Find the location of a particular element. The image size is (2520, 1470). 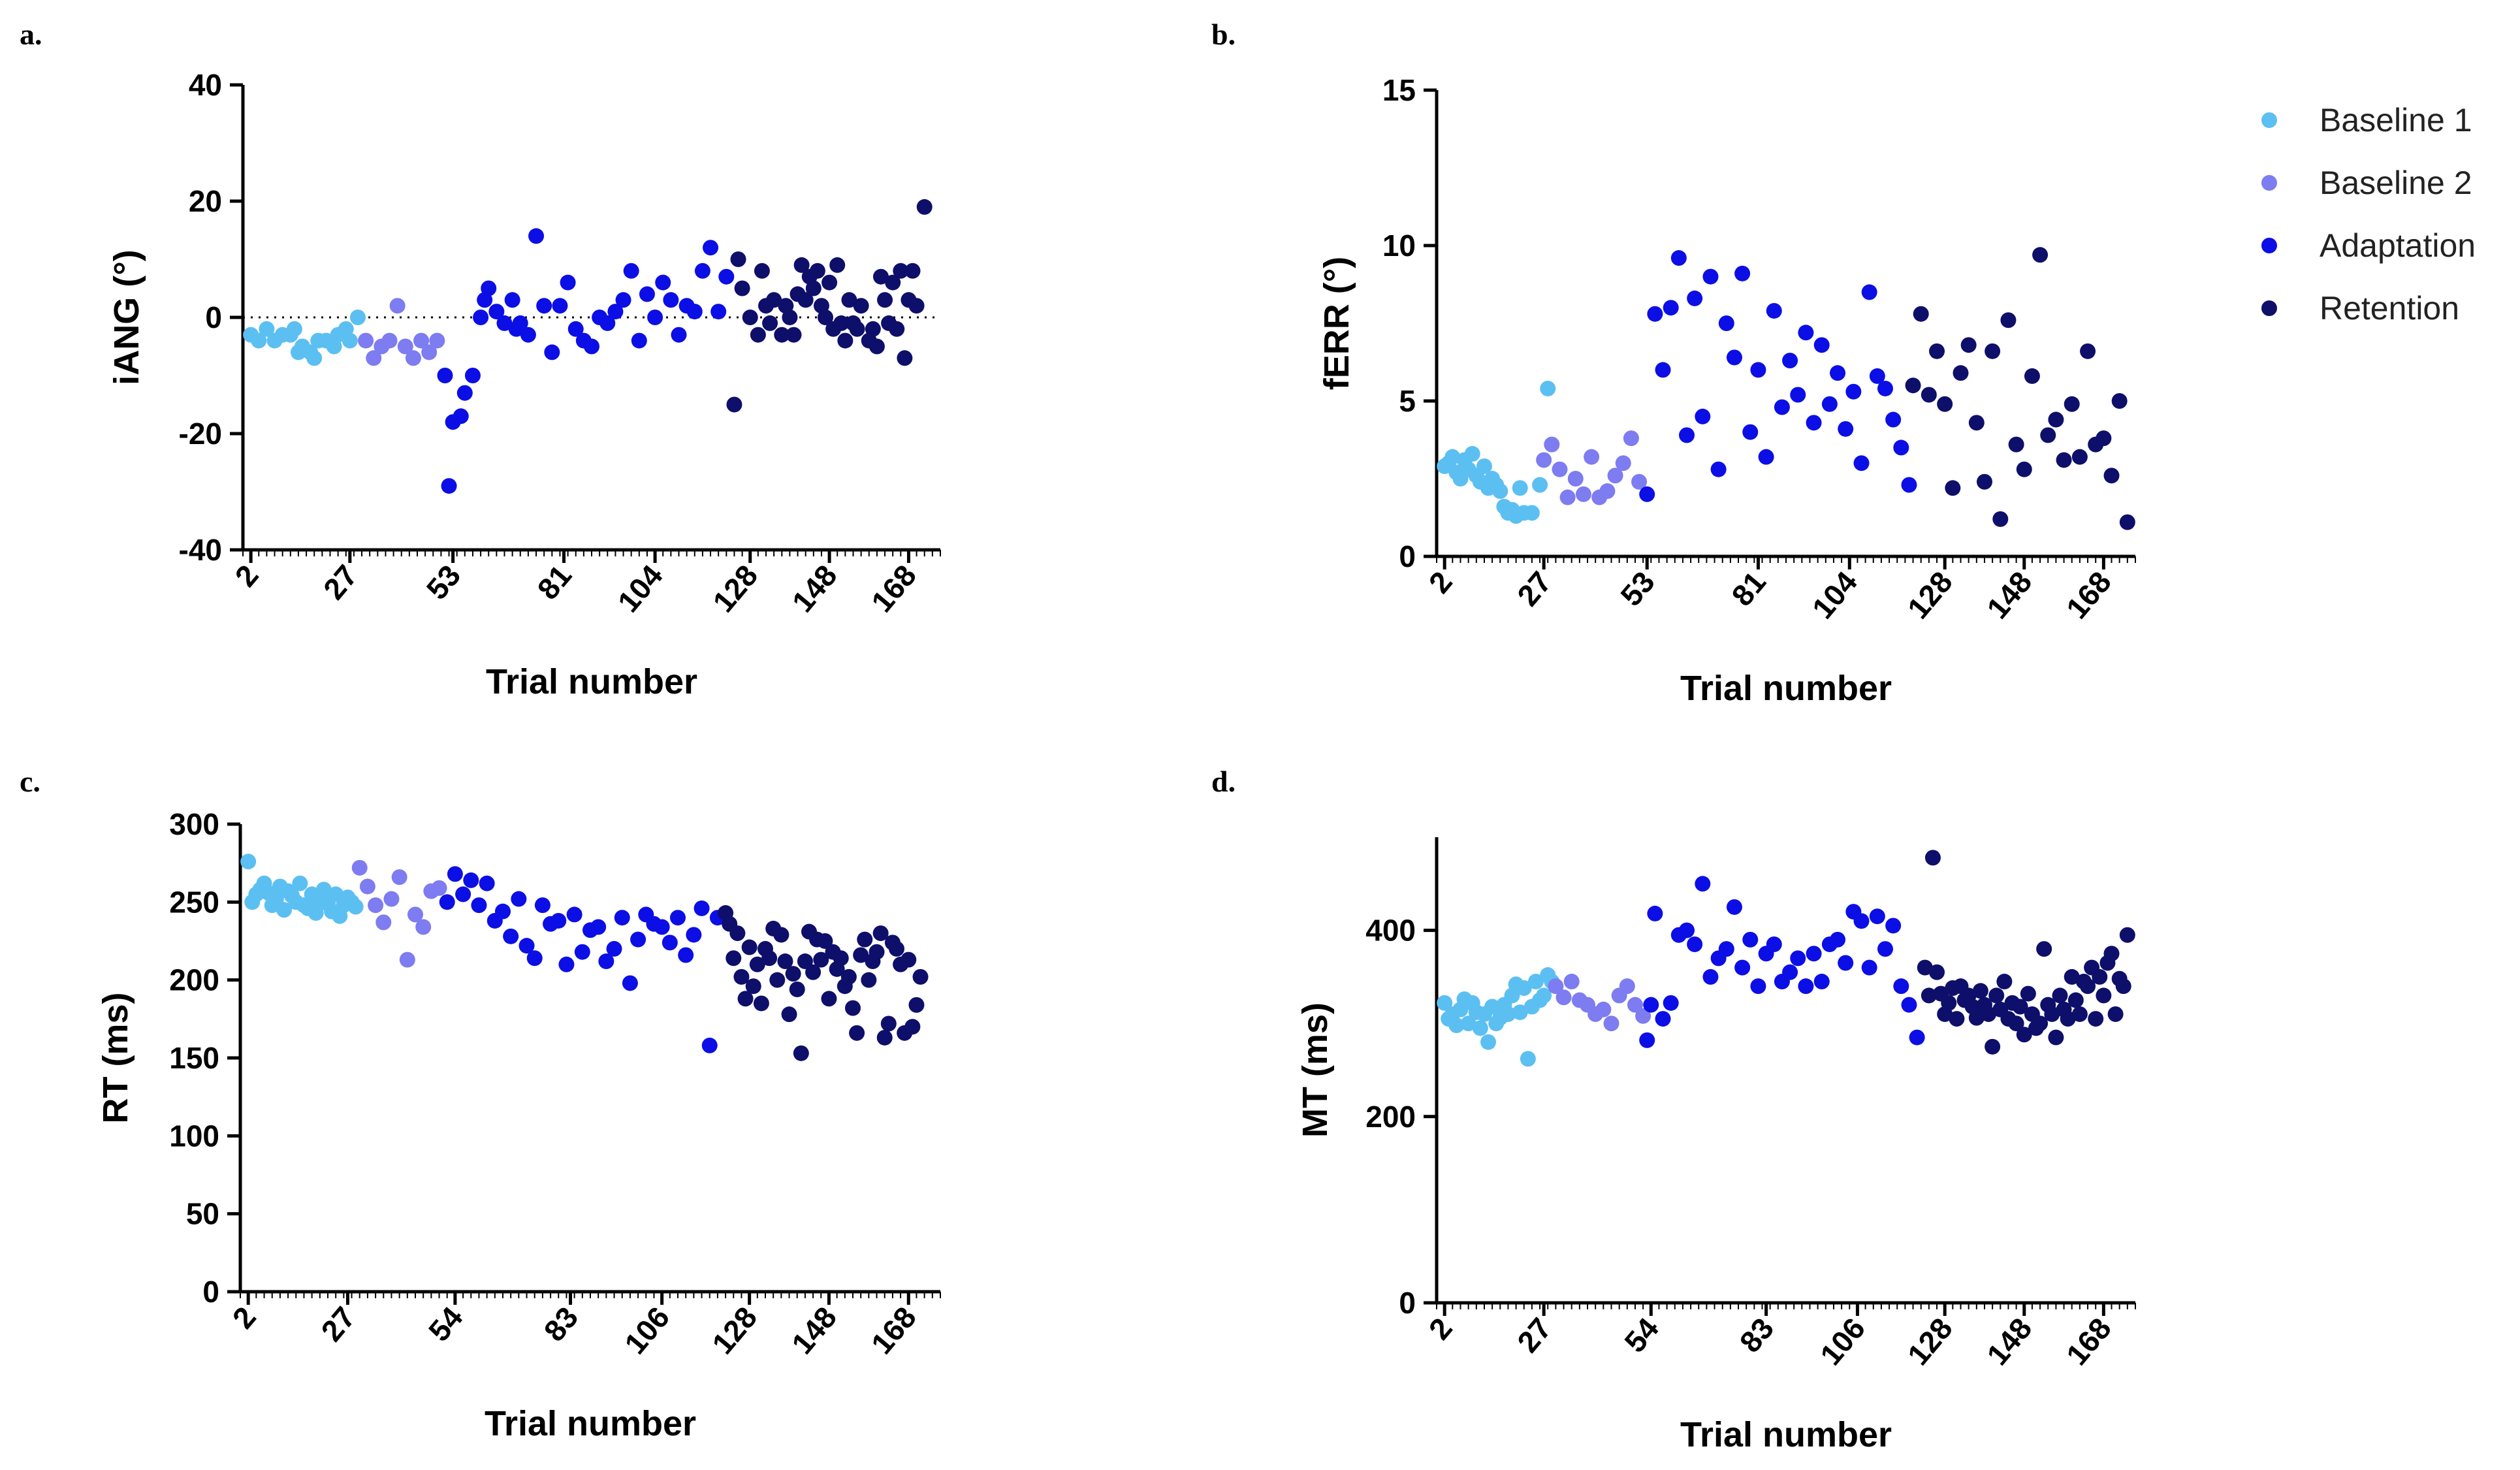

x-tick-label: 104 is located at coordinates (1835, 595).